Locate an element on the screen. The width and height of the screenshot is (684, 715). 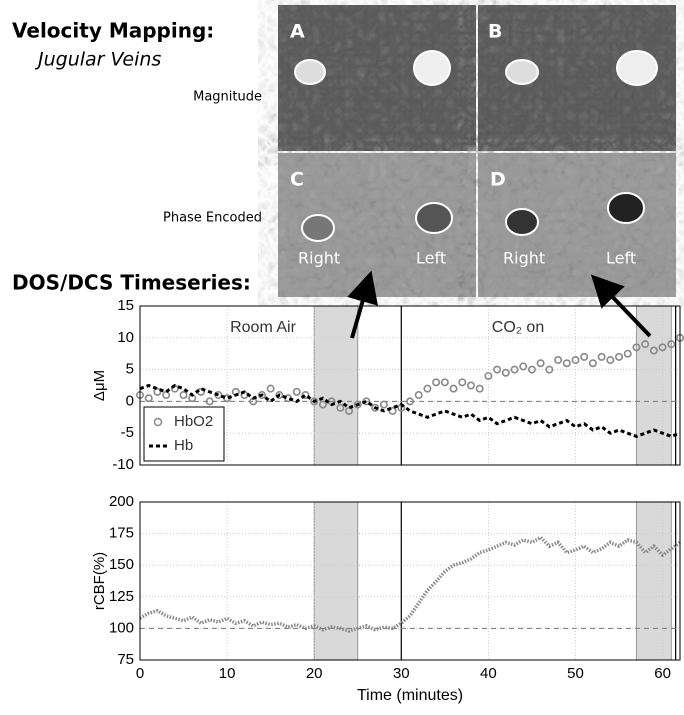
y-tick-label: 175 is located at coordinates (121, 533).